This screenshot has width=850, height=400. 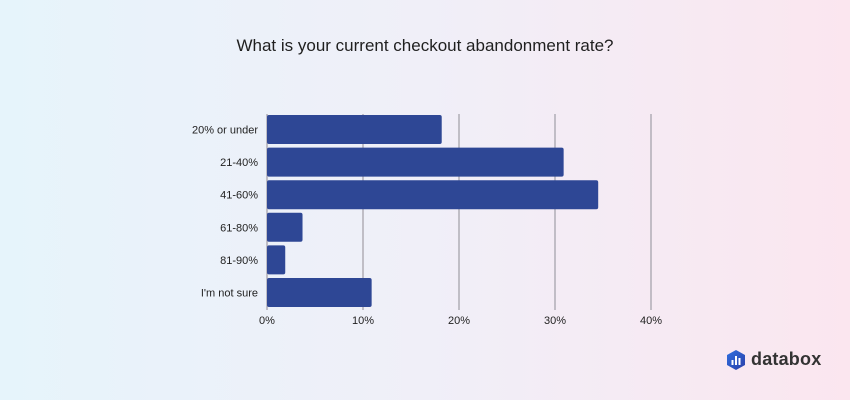 I want to click on databox-logo-icon, so click(x=736, y=359).